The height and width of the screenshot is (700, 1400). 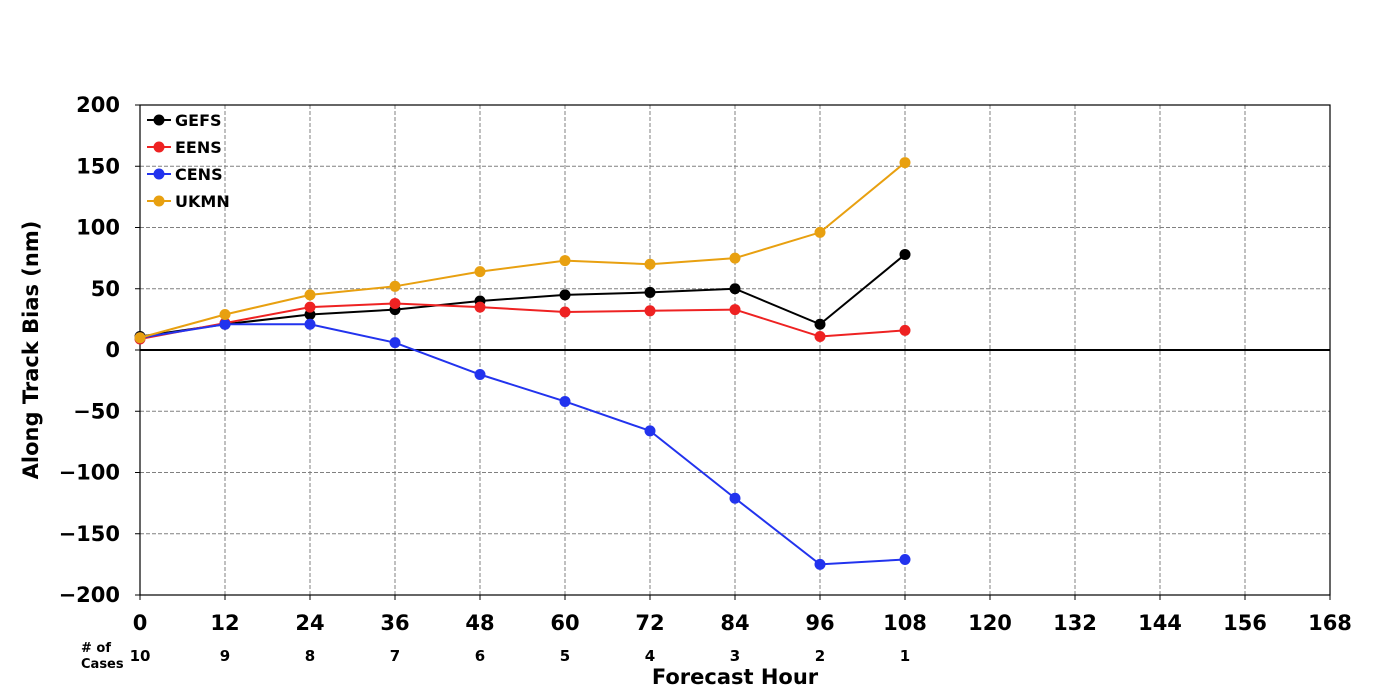 What do you see at coordinates (649, 623) in the screenshot?
I see `x-tick-label-72: 72` at bounding box center [649, 623].